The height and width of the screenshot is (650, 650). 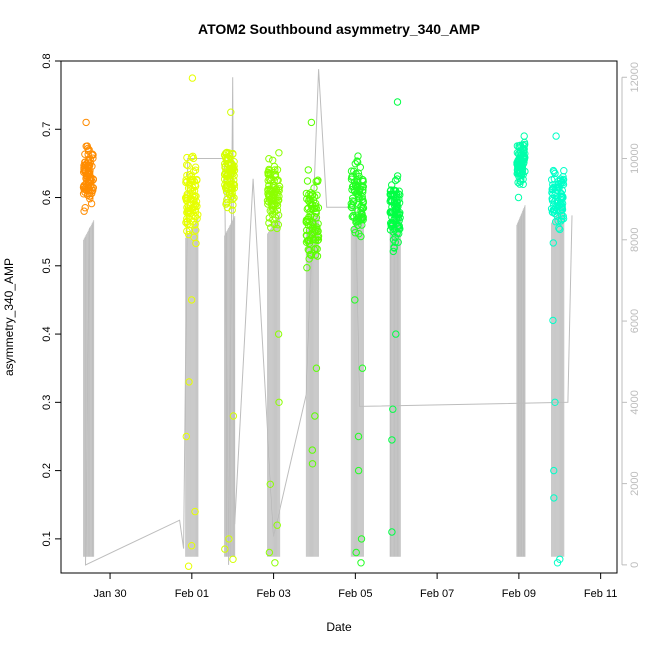 What do you see at coordinates (339, 29) in the screenshot?
I see `chart-title: ATOM2 Southbound asymmetry_340_AMP` at bounding box center [339, 29].